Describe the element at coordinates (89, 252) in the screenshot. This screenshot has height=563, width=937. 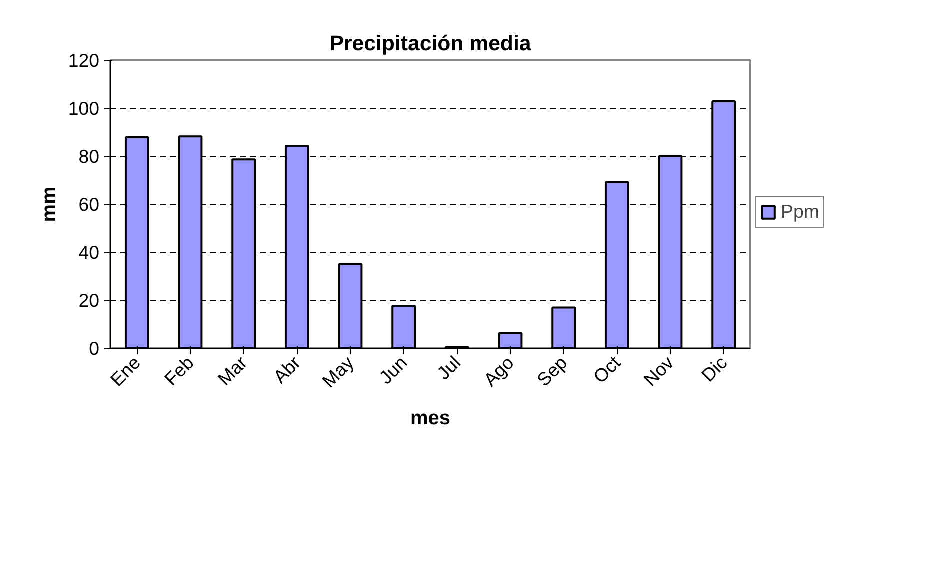
I see `y-tick-label: 40` at that location.